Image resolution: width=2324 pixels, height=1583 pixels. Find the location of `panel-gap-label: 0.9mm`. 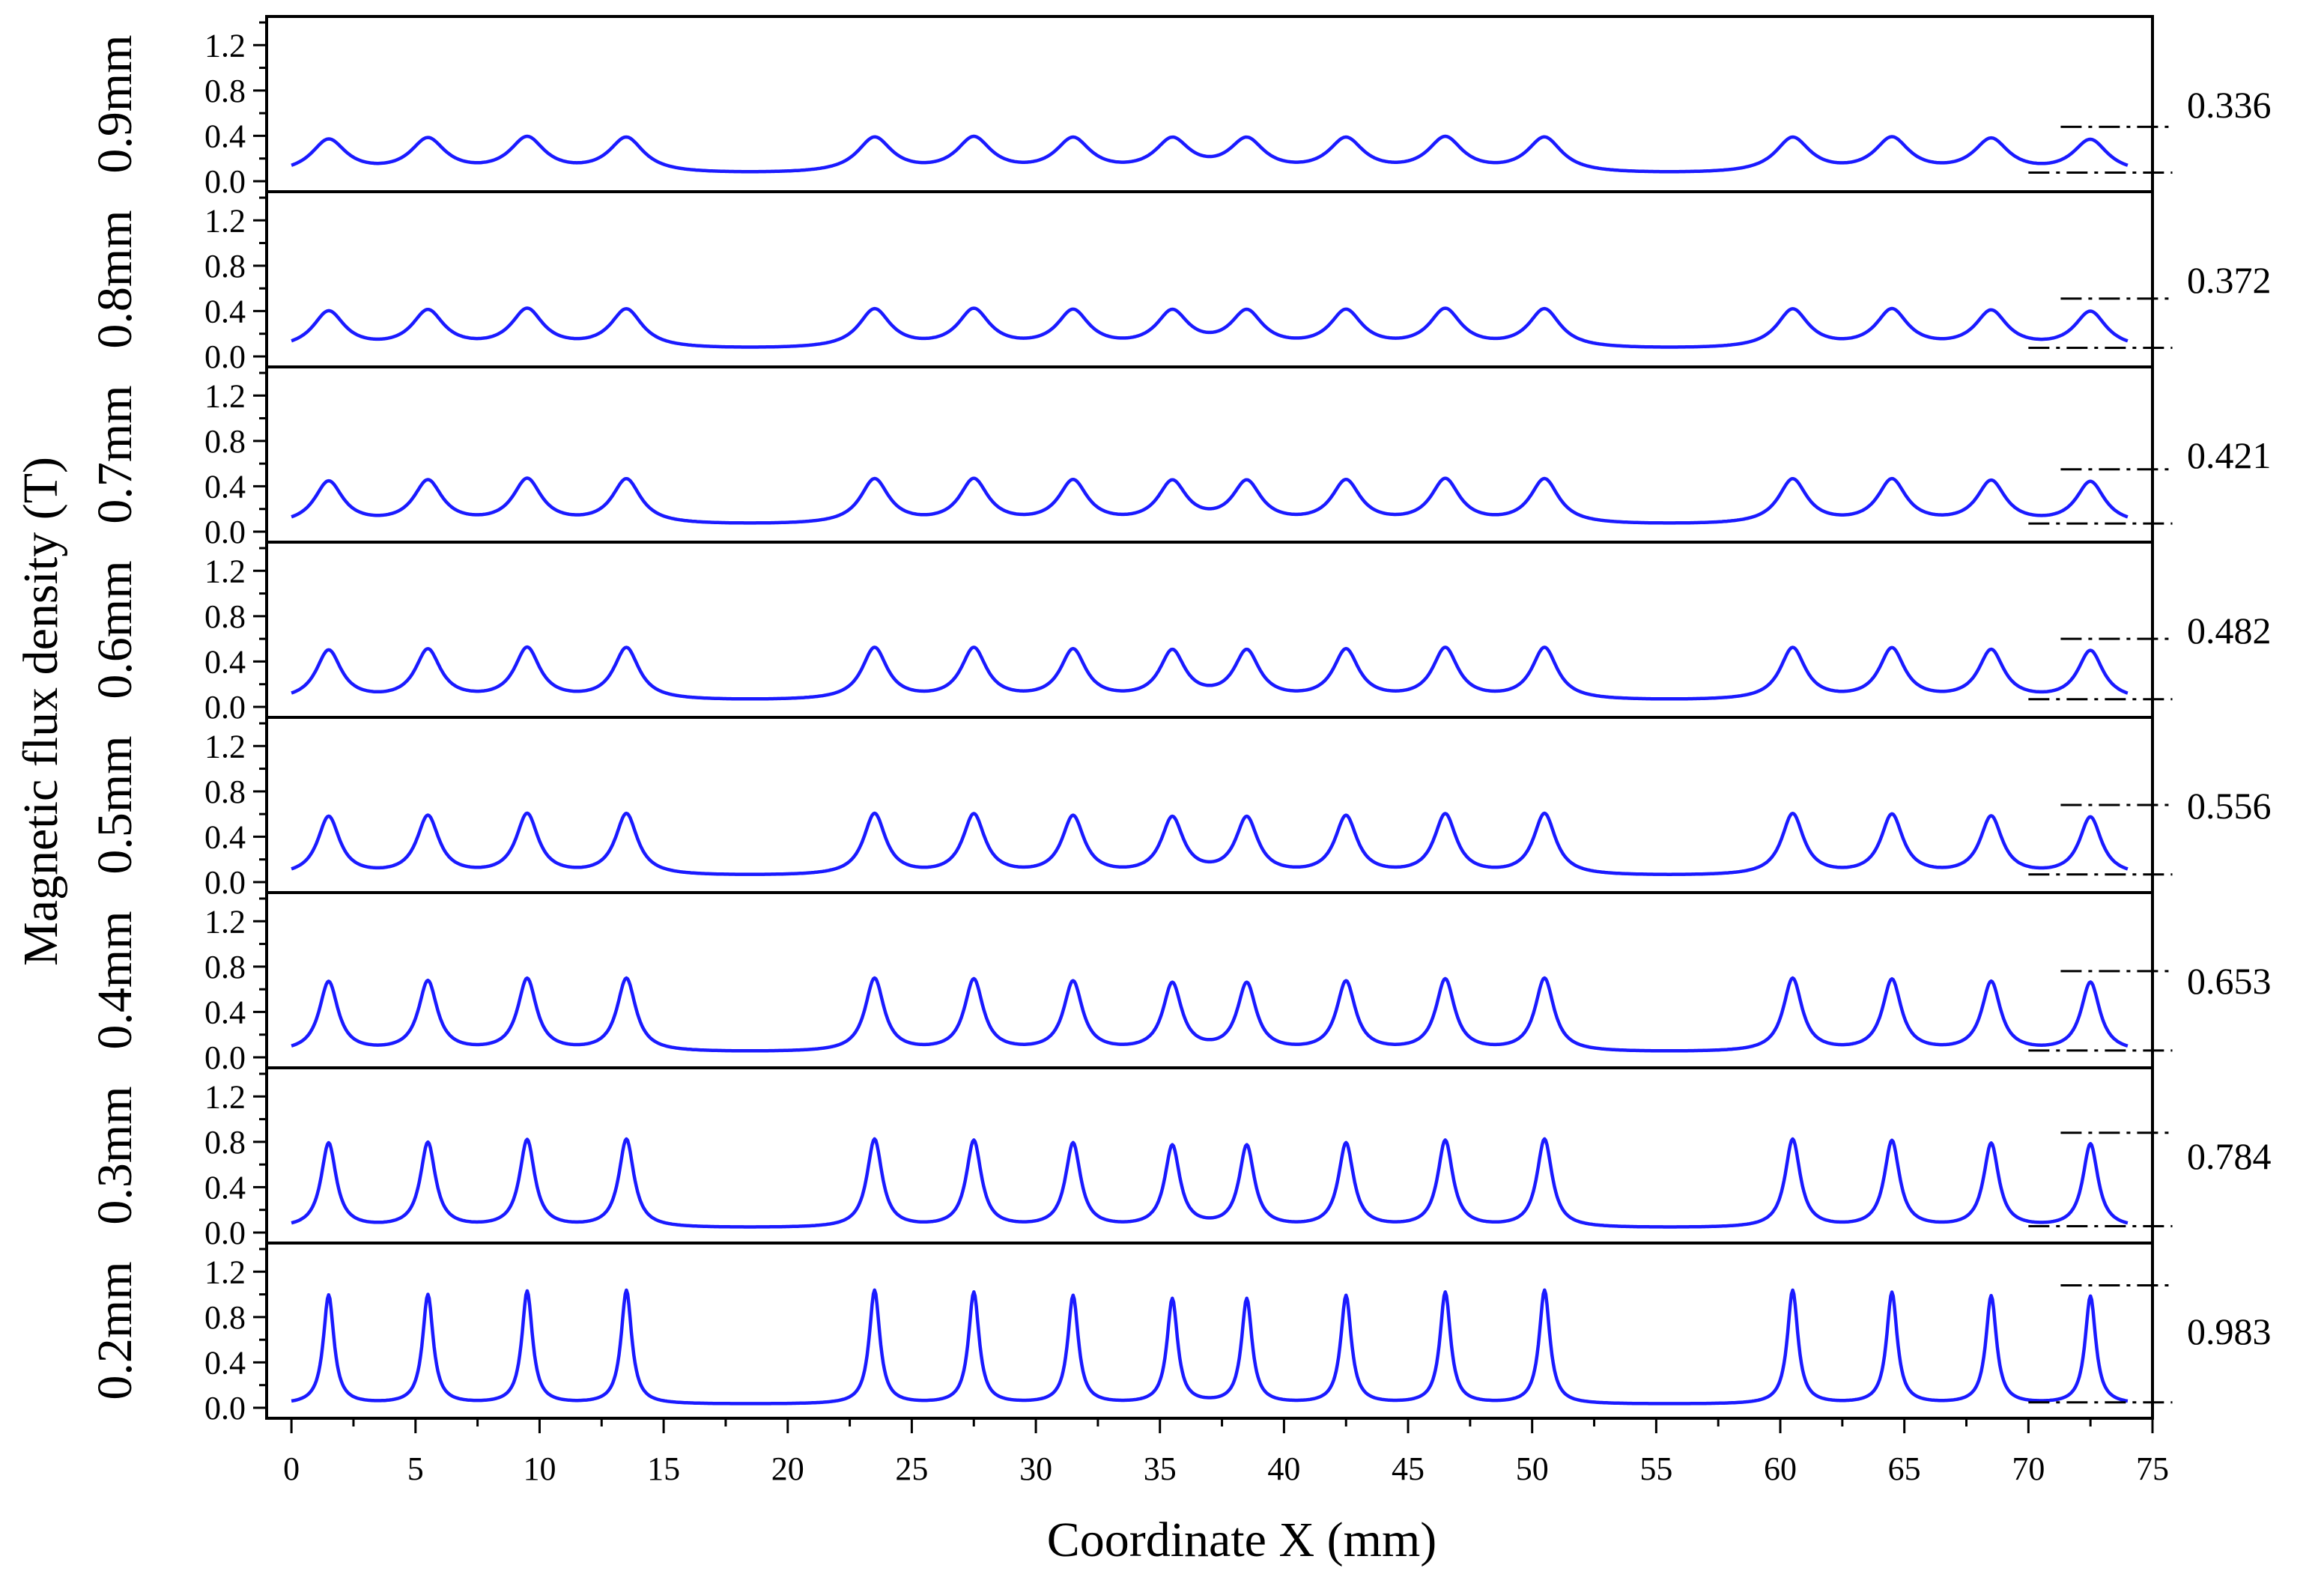

panel-gap-label: 0.9mm is located at coordinates (115, 103).